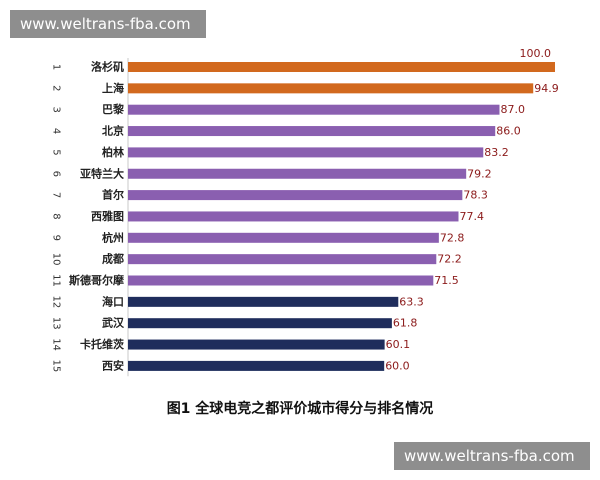  Describe the element at coordinates (492, 456) in the screenshot. I see `watermark-bottom: www.weltrans-fba.com` at that location.